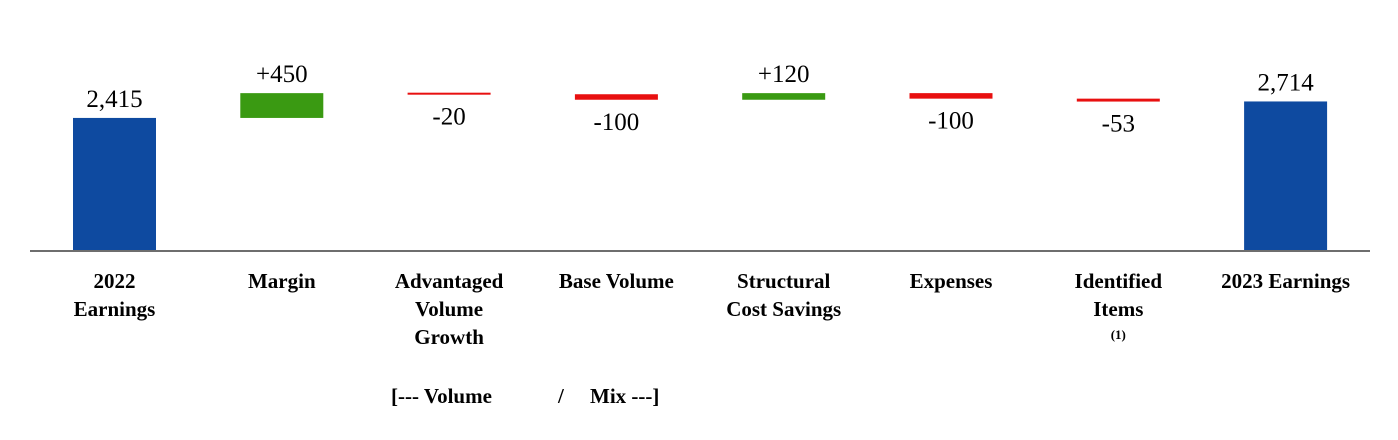 The image size is (1398, 440). Describe the element at coordinates (783, 281) in the screenshot. I see `category-label-5-line-1: Structural` at that location.